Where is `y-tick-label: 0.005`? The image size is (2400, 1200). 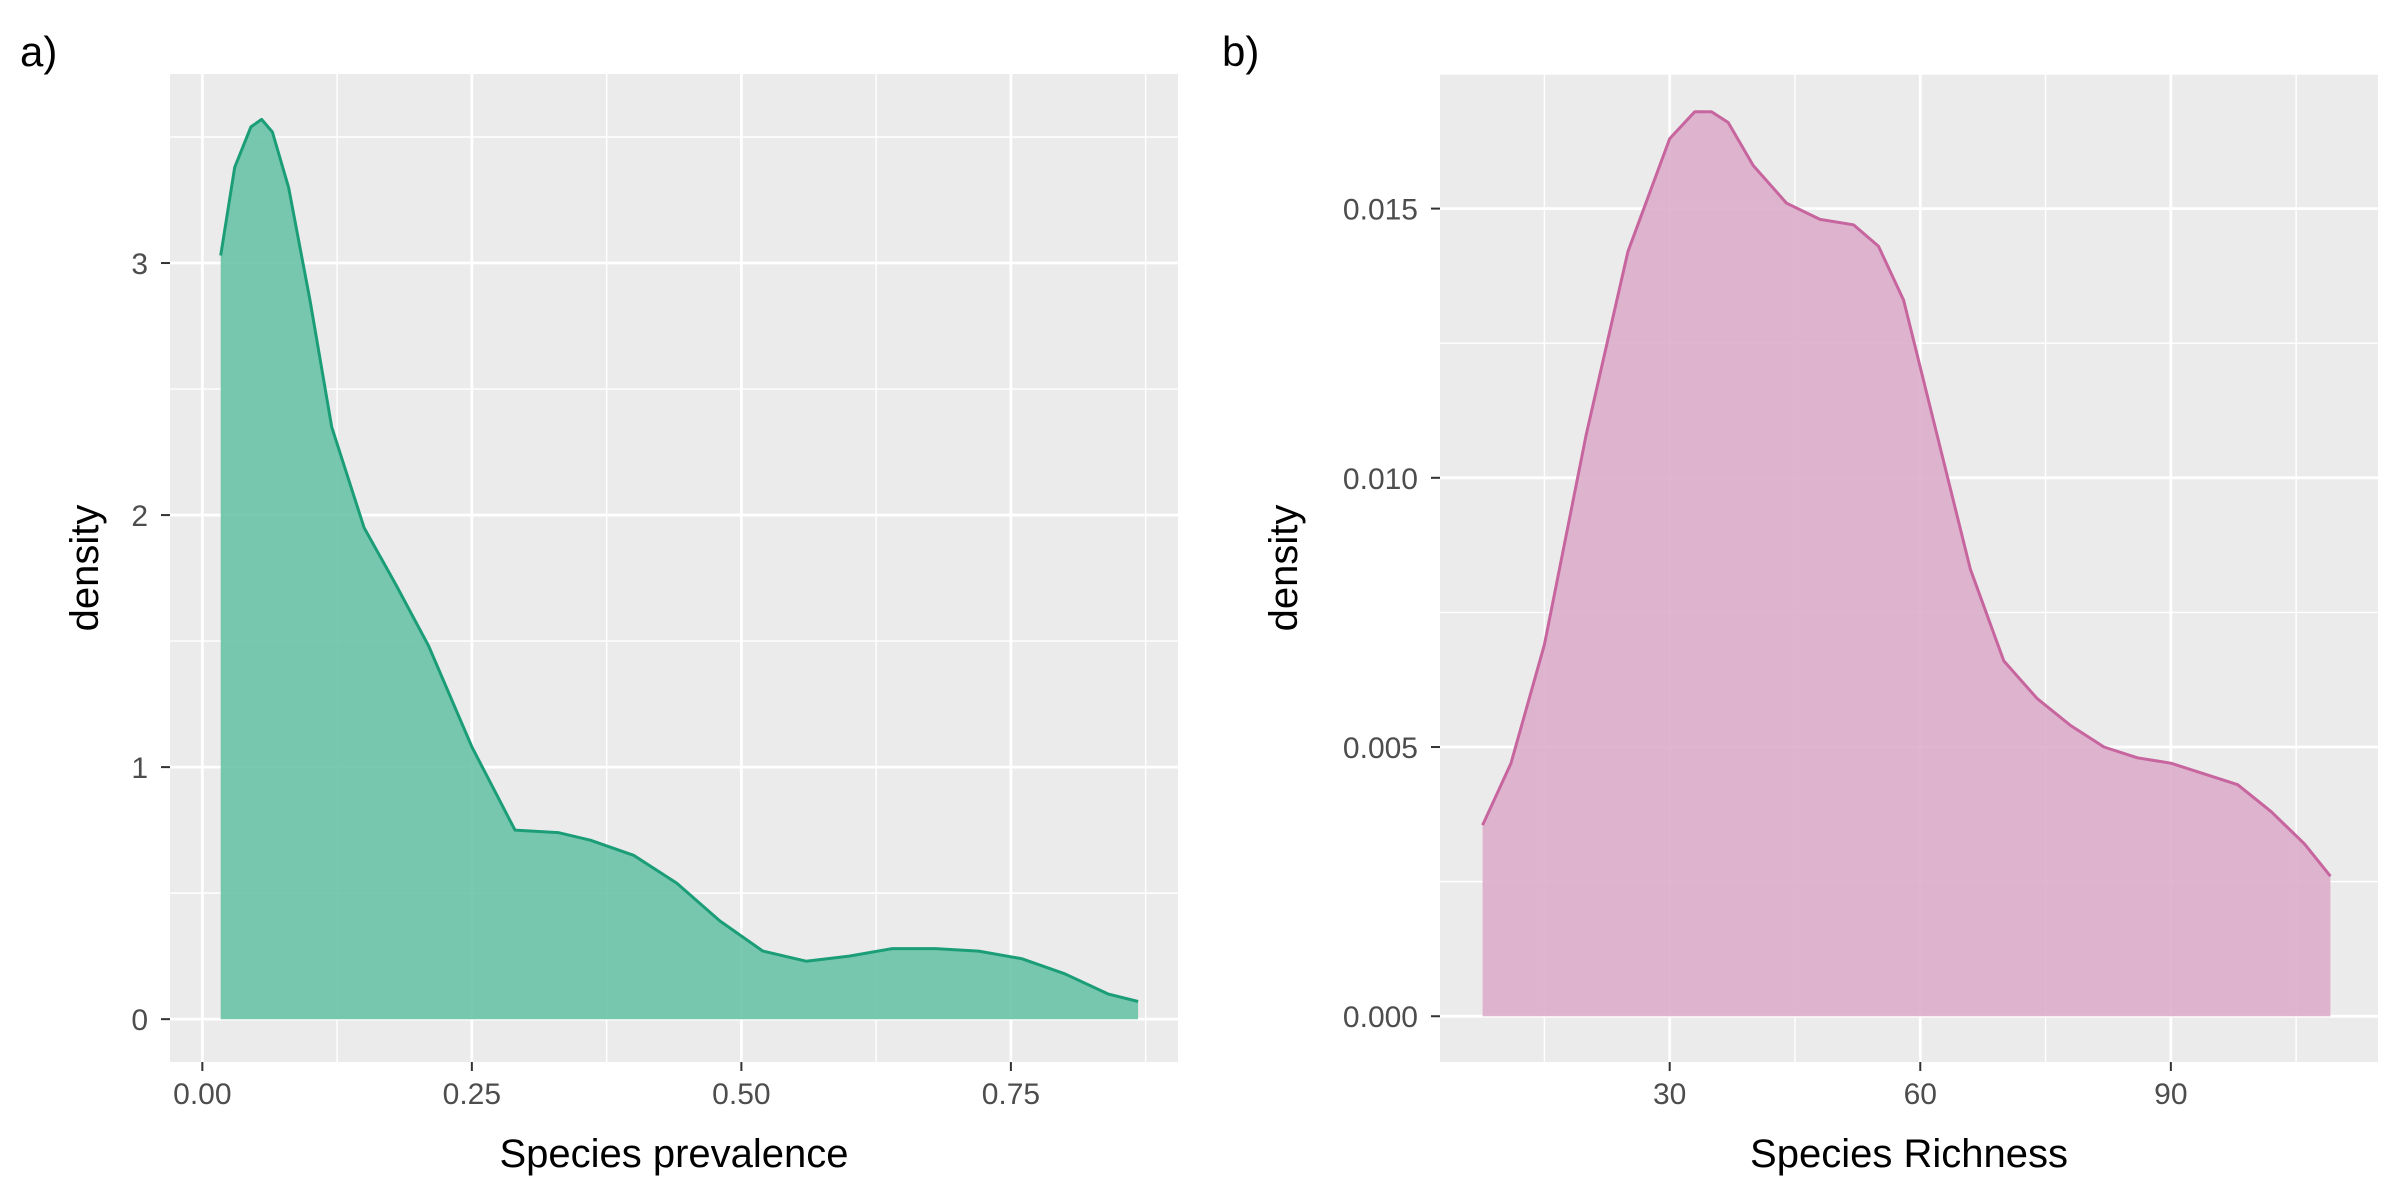
y-tick-label: 0.005 is located at coordinates (1380, 748).